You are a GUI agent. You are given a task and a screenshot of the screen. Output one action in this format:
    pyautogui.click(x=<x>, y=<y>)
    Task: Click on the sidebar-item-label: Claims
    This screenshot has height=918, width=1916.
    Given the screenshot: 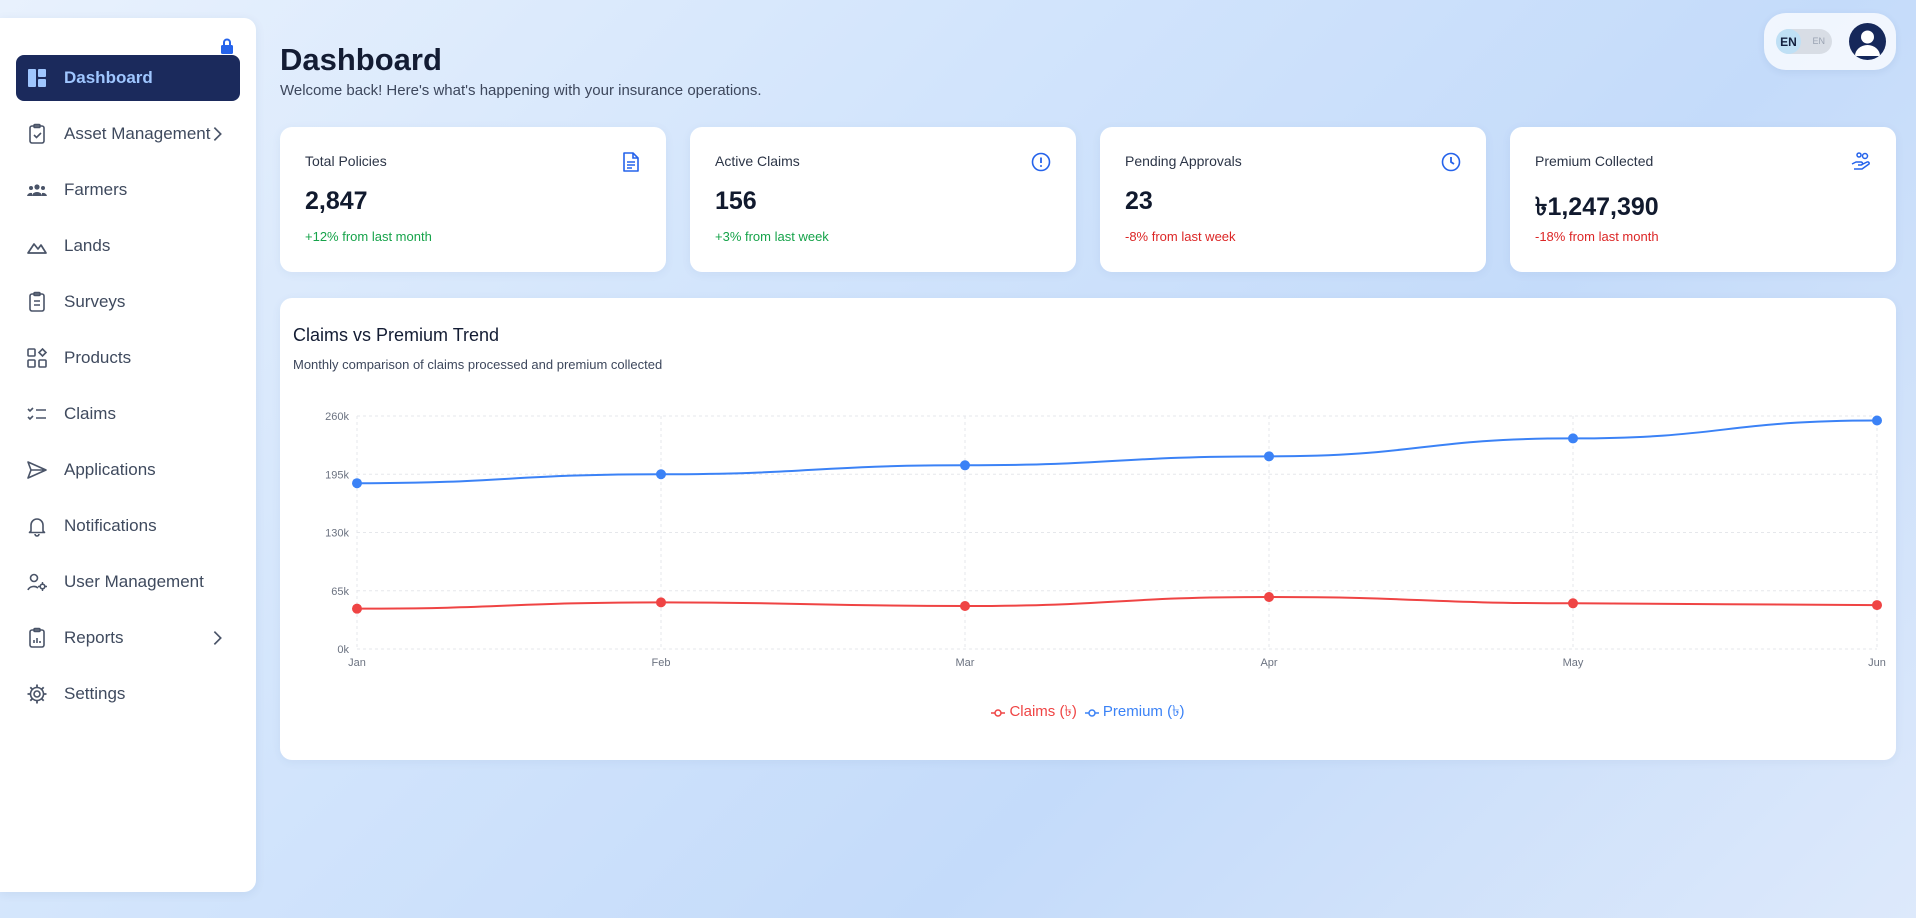 What is the action you would take?
    pyautogui.click(x=90, y=413)
    